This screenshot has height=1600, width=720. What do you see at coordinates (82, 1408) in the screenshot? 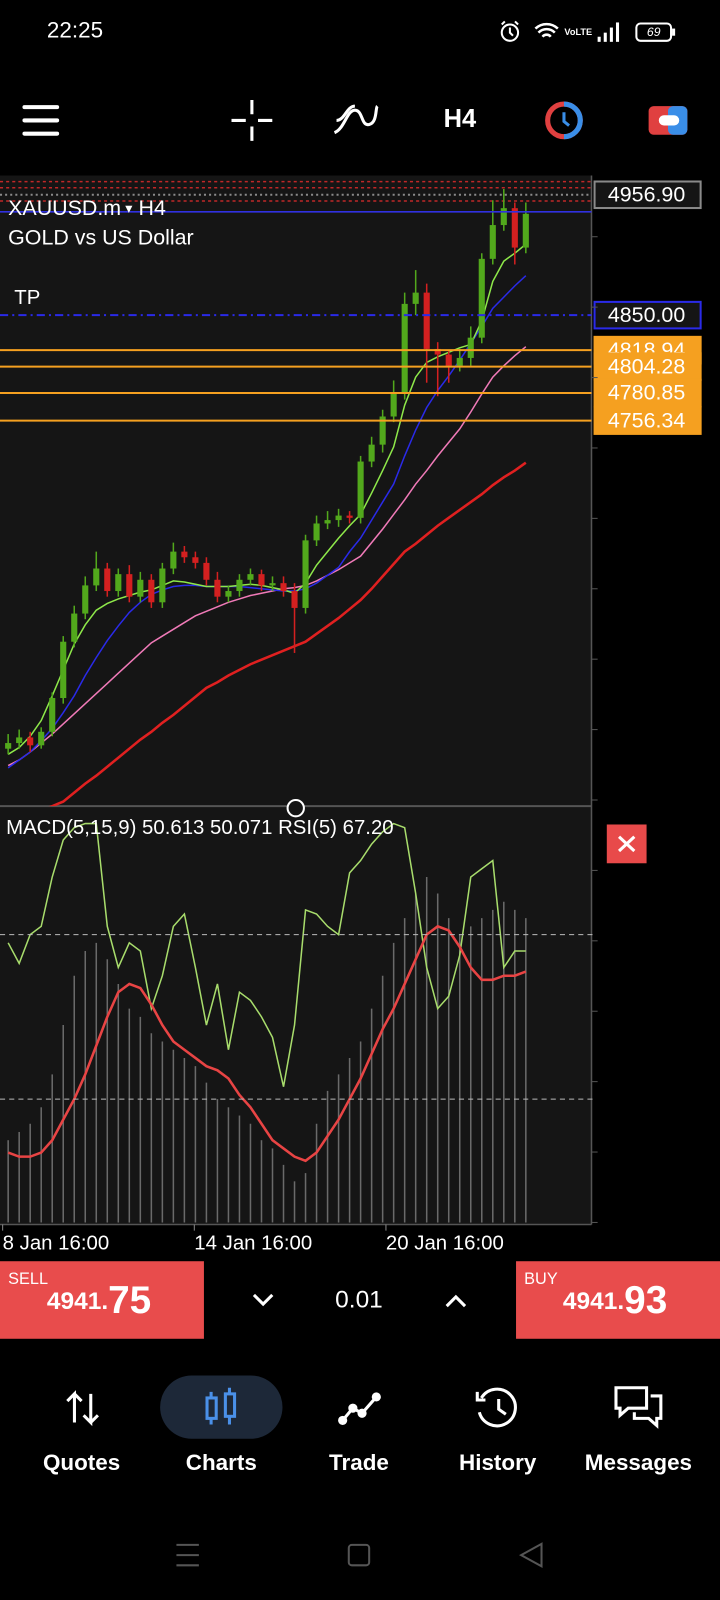
I see `quotes-icon` at bounding box center [82, 1408].